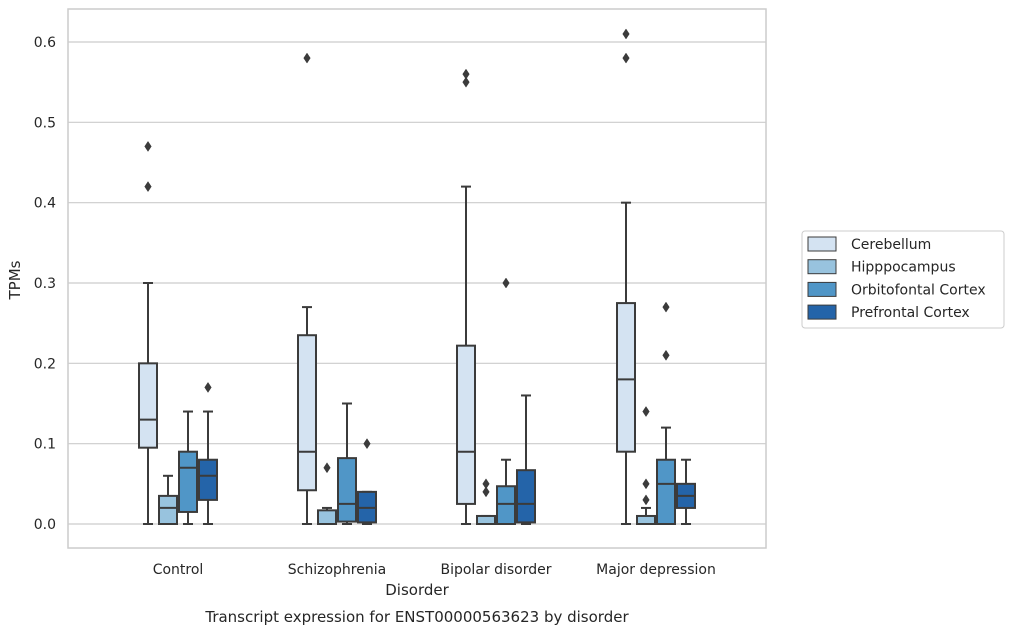  Describe the element at coordinates (918, 290) in the screenshot. I see `legend-label: Orbitofontal Cortex` at that location.